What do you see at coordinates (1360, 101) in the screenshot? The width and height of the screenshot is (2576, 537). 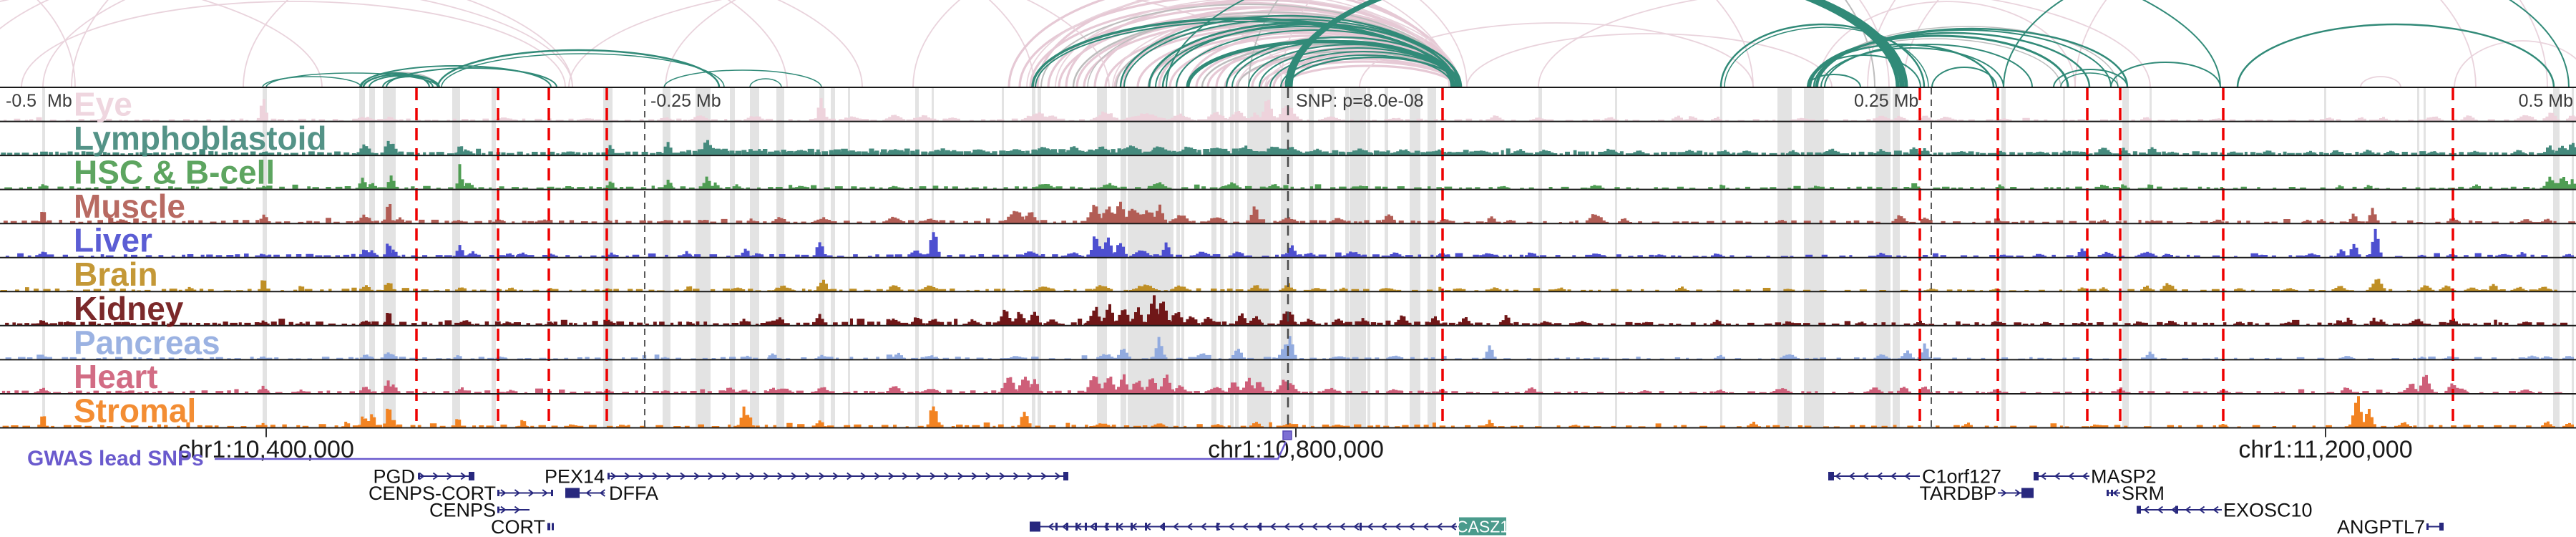 I see `svg-text: SNP: p=8.0e-08` at bounding box center [1360, 101].